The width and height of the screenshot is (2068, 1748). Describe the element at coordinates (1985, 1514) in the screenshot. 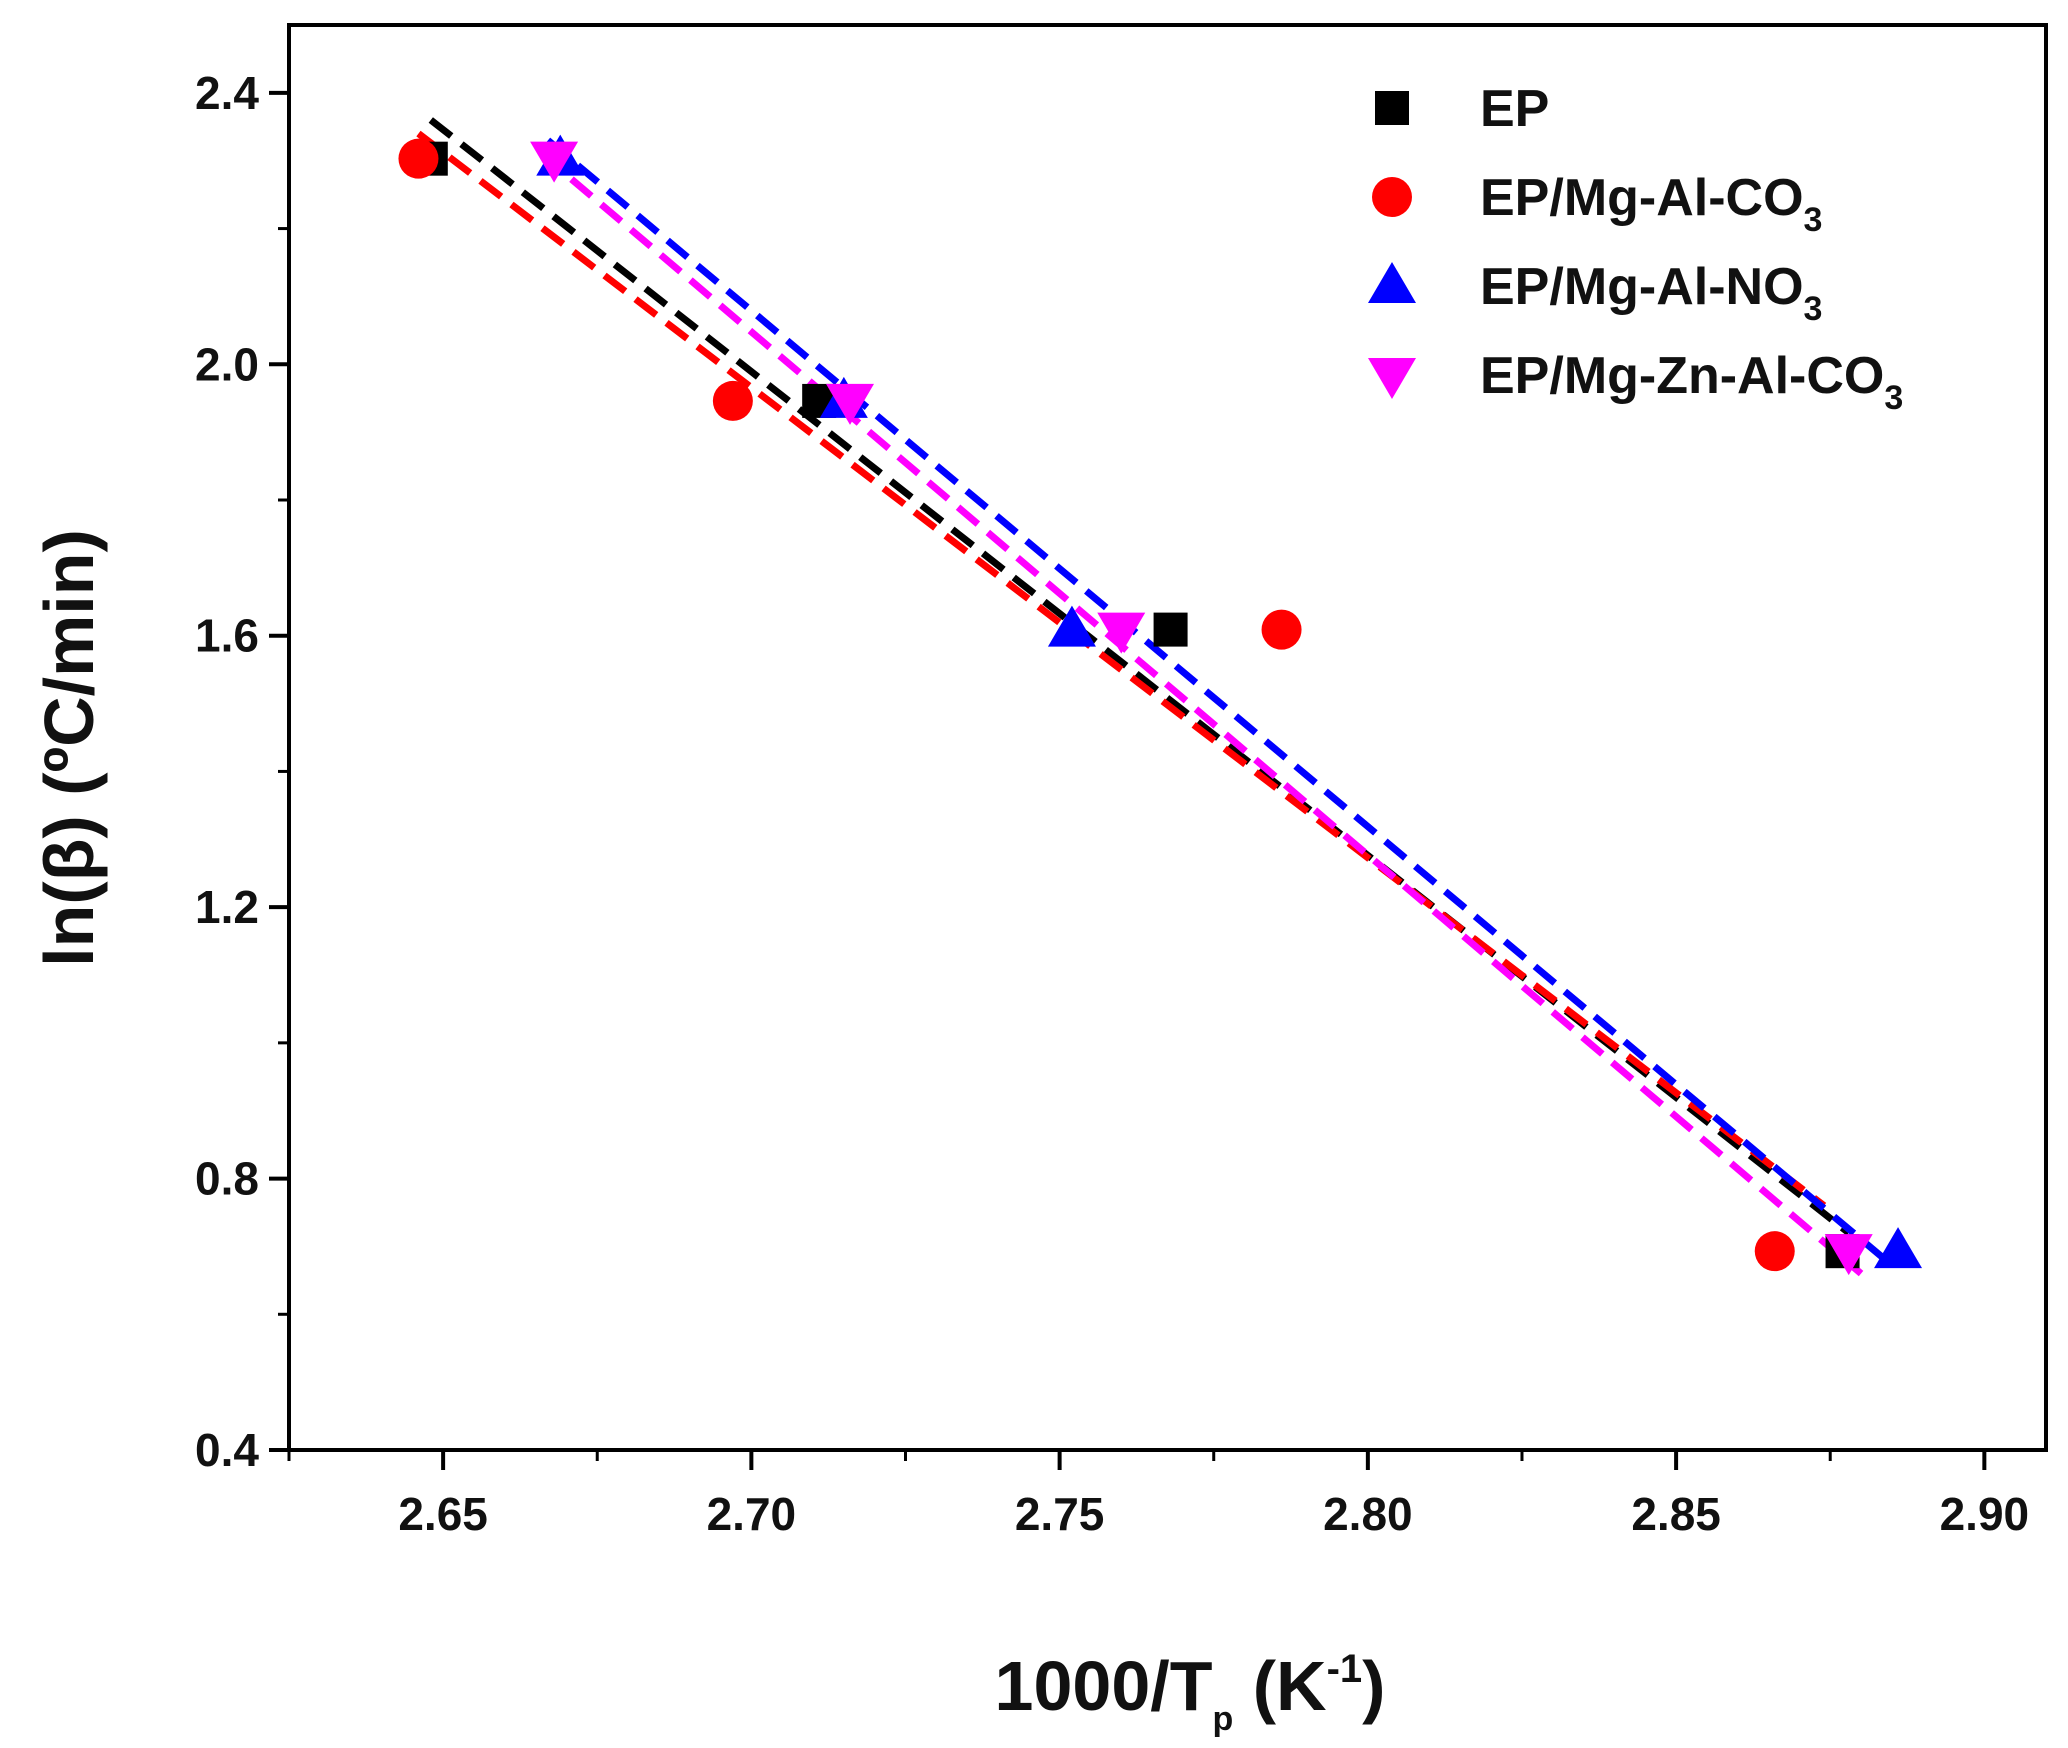

I see `x-tick-label: 2.90` at that location.